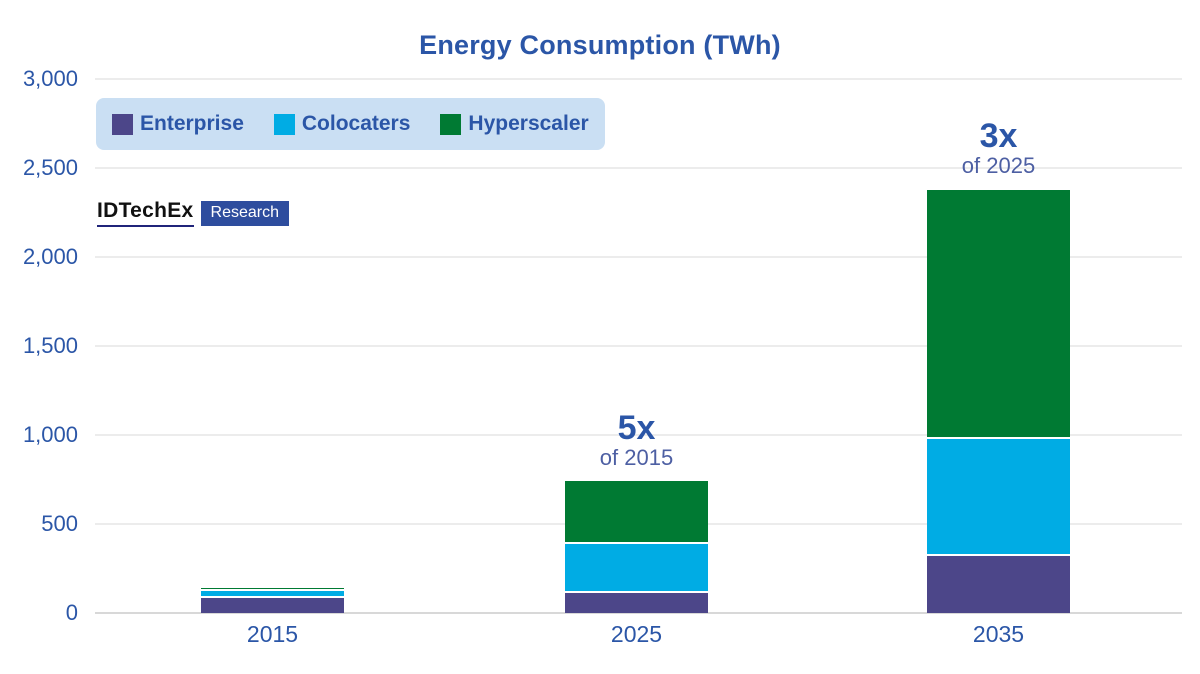 This screenshot has height=674, width=1200. I want to click on bar-2035-segment-hyperscaler, so click(998, 315).